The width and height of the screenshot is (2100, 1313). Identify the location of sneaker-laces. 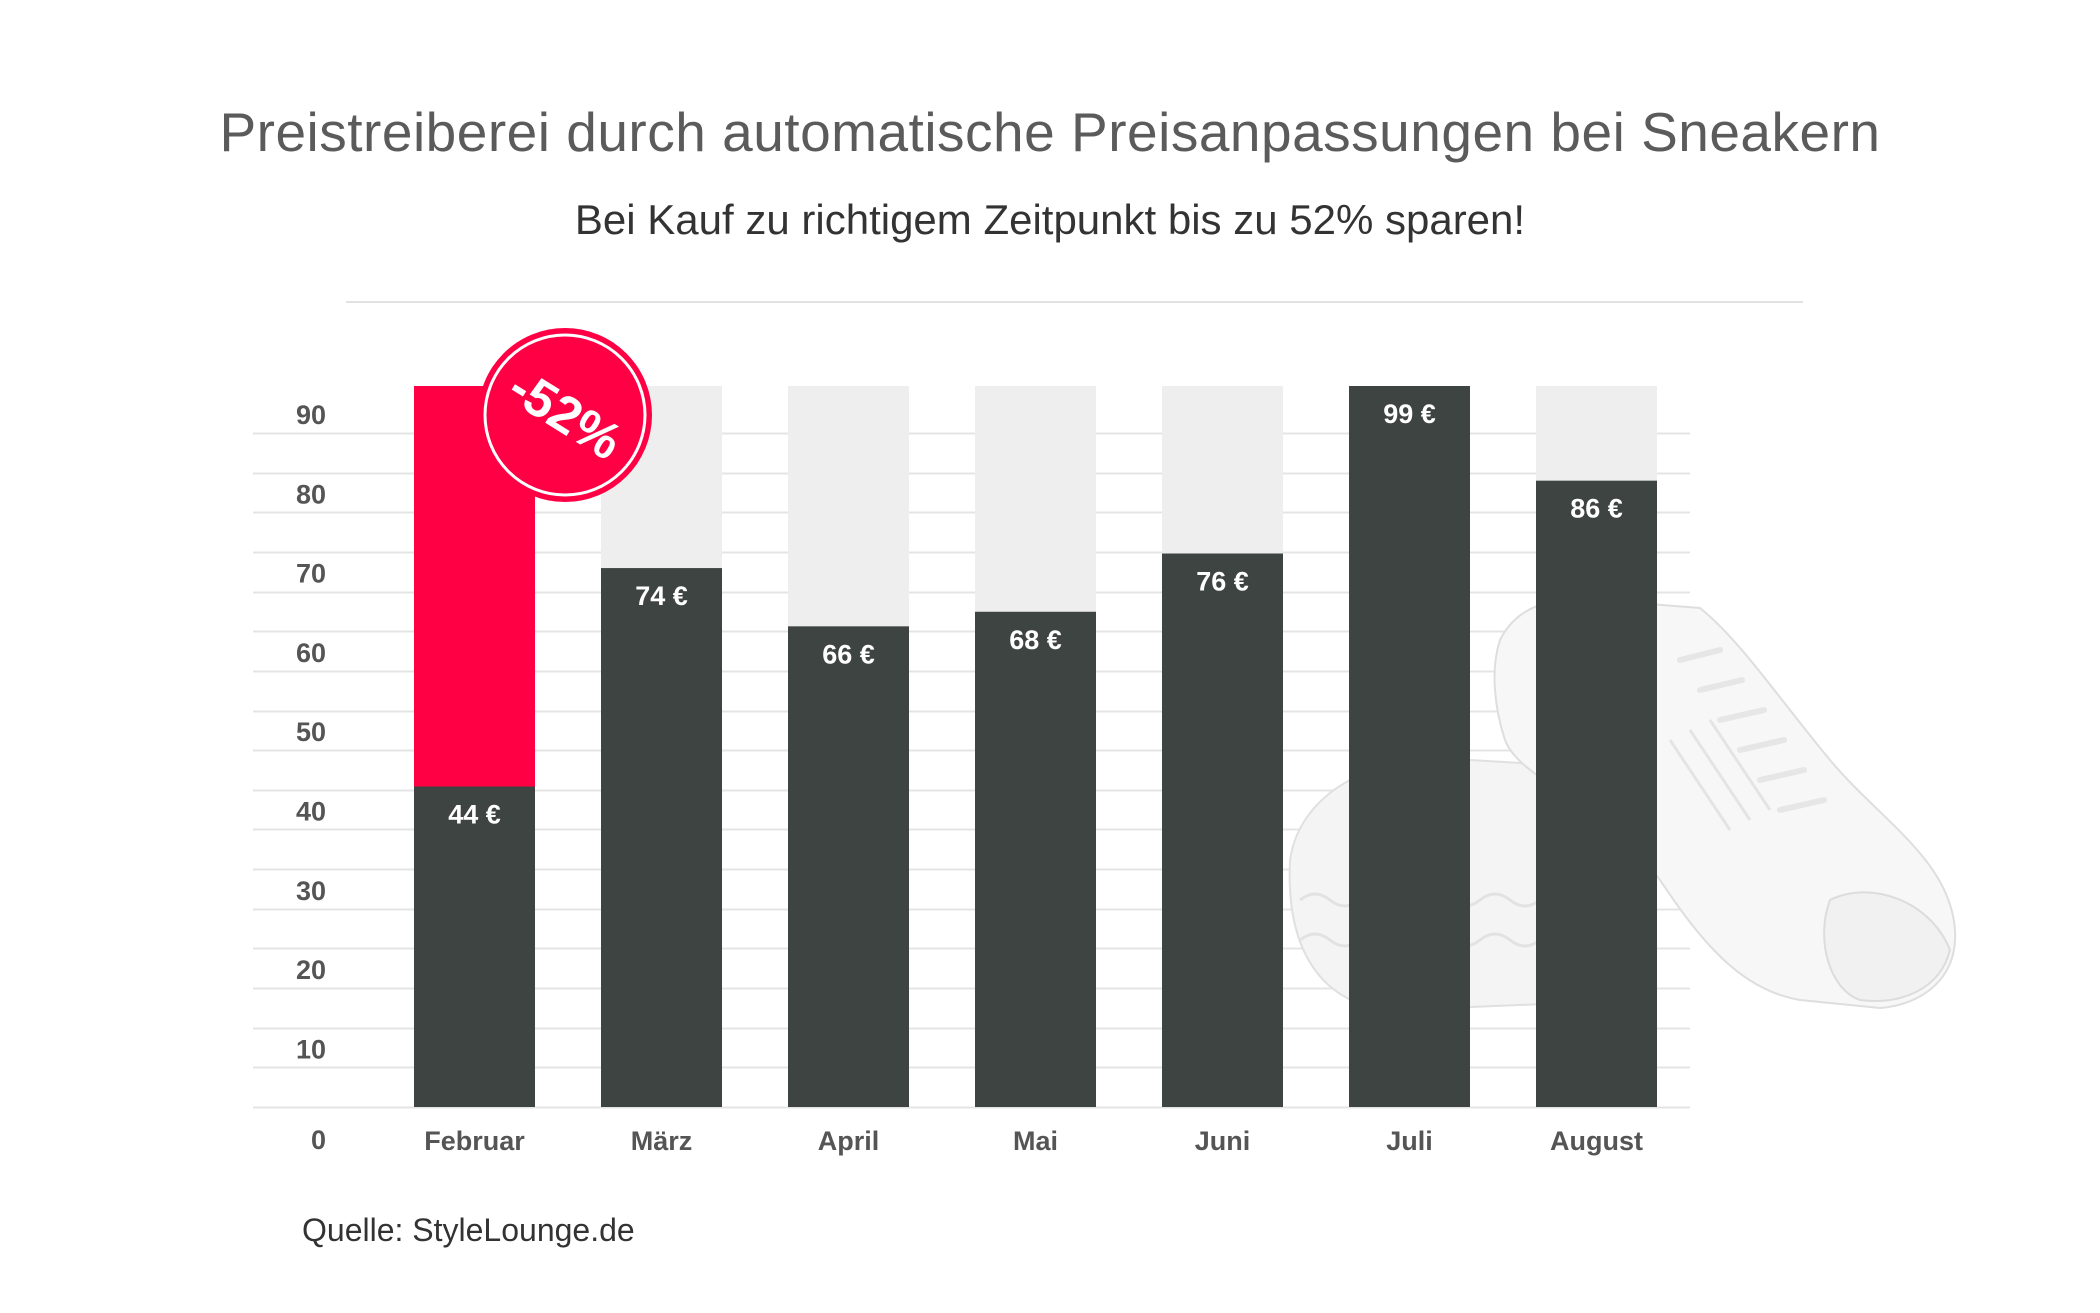
(1752, 730).